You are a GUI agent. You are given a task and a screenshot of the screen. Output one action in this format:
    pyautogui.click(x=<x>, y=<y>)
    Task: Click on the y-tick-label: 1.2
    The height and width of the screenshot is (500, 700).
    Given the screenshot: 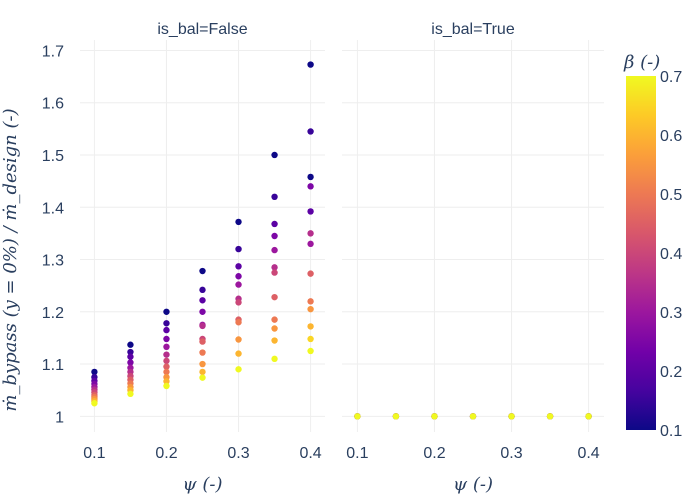 What is the action you would take?
    pyautogui.click(x=53, y=313)
    